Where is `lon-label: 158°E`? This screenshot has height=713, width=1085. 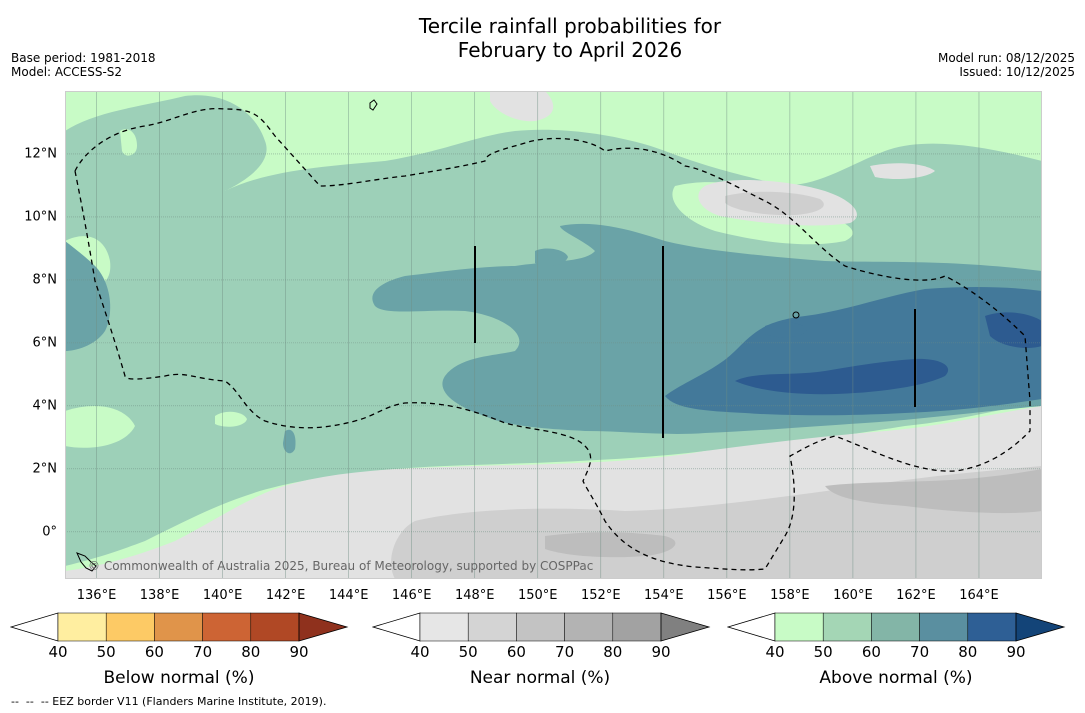
lon-label: 158°E is located at coordinates (790, 595).